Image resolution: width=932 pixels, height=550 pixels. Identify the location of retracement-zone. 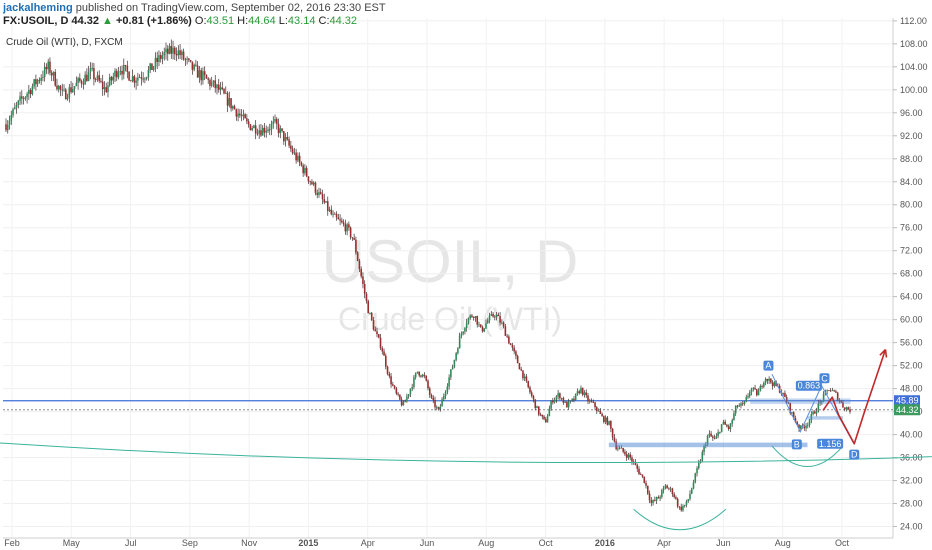
(825, 418).